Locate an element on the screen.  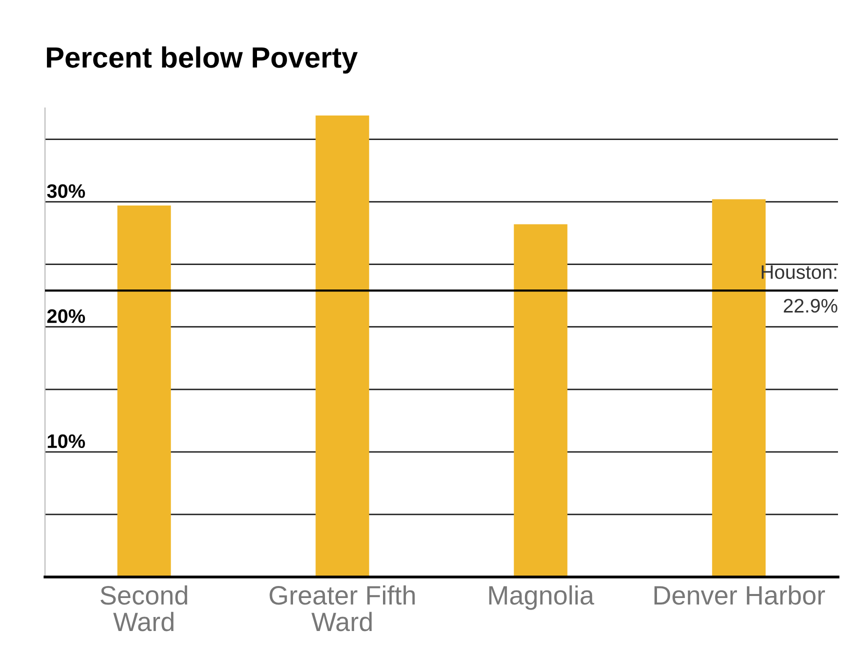
x-tick-label: Denver Harbor is located at coordinates (739, 595).